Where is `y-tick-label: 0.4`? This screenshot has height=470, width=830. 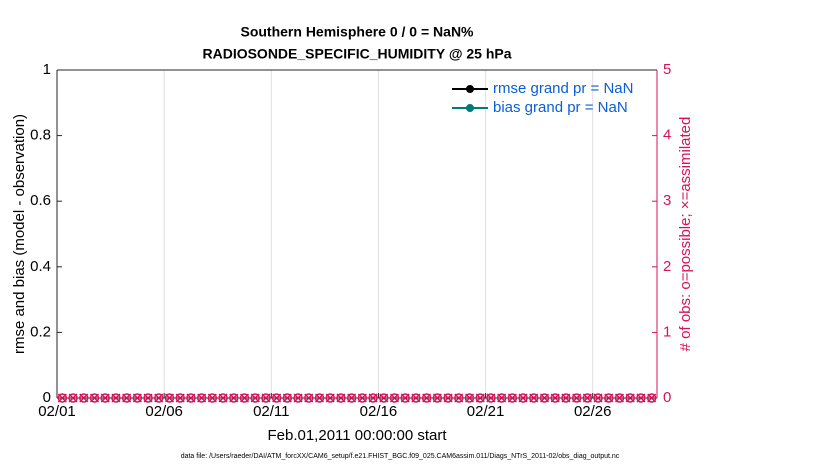
y-tick-label: 0.4 is located at coordinates (40, 266).